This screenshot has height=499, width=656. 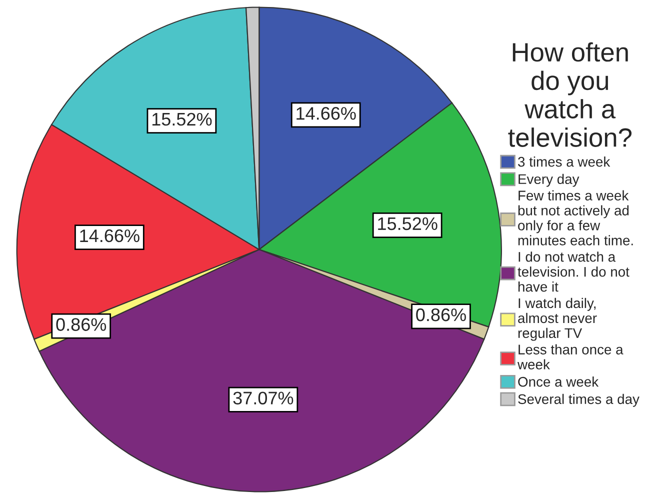 I want to click on legend-title: How often do you watch a television?, so click(x=570, y=94).